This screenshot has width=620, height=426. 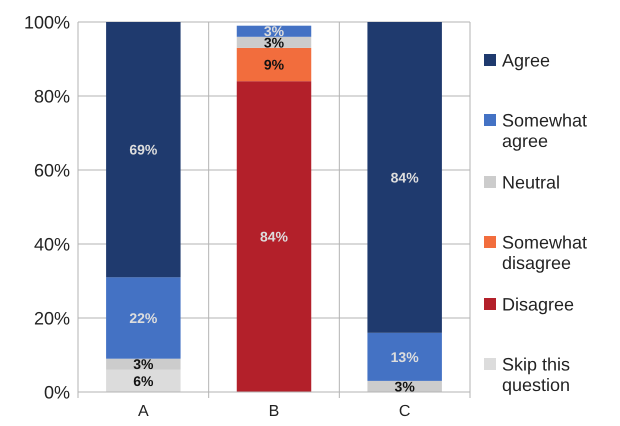 What do you see at coordinates (531, 182) in the screenshot?
I see `legend-label: Neutral` at bounding box center [531, 182].